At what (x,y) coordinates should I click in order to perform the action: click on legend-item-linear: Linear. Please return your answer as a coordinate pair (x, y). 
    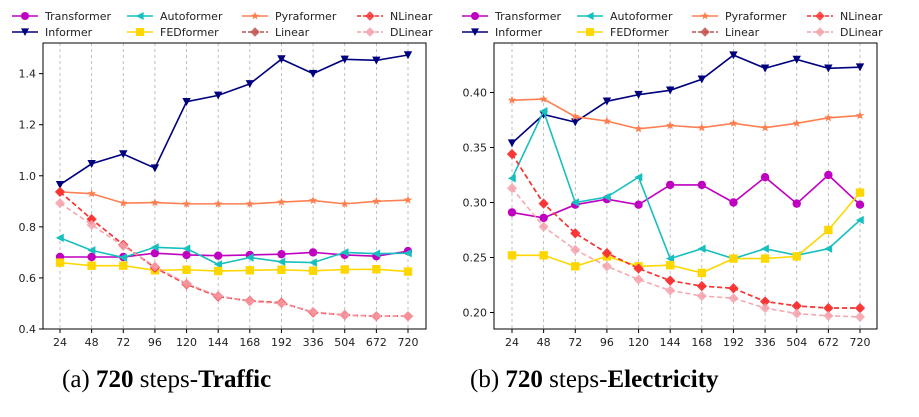
    Looking at the image, I should click on (276, 32).